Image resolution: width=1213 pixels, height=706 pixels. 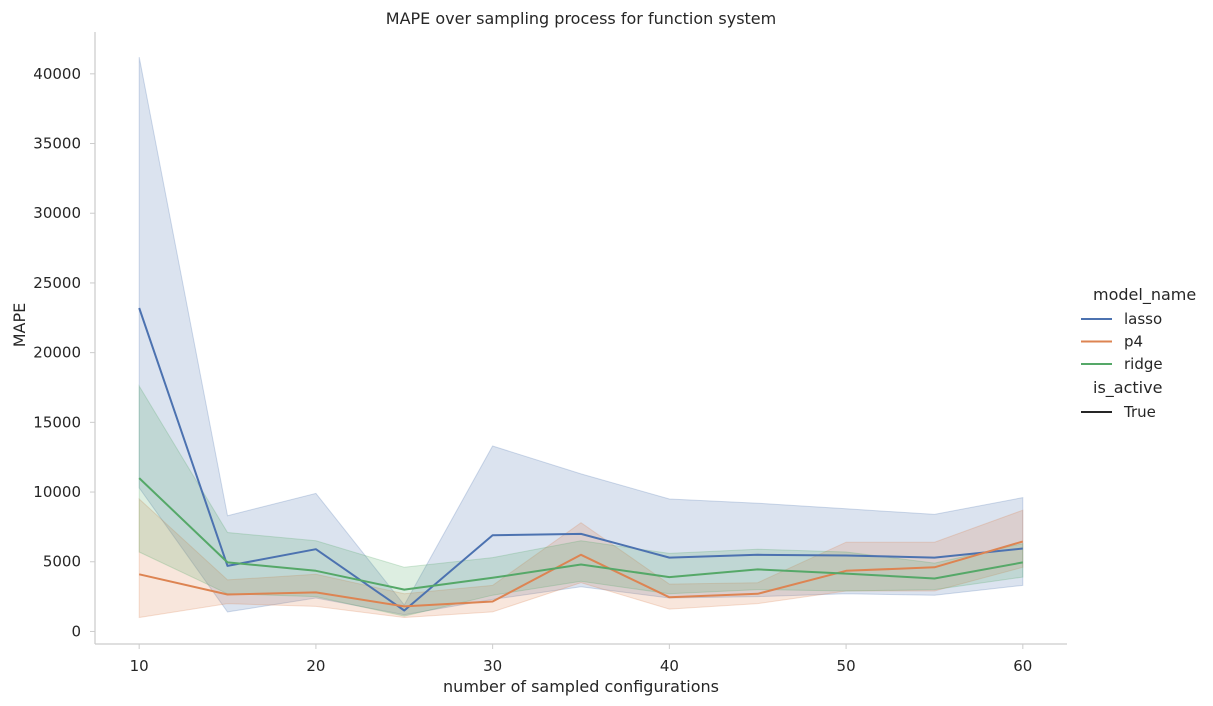 What do you see at coordinates (76, 631) in the screenshot?
I see `y-tick-label: 0` at bounding box center [76, 631].